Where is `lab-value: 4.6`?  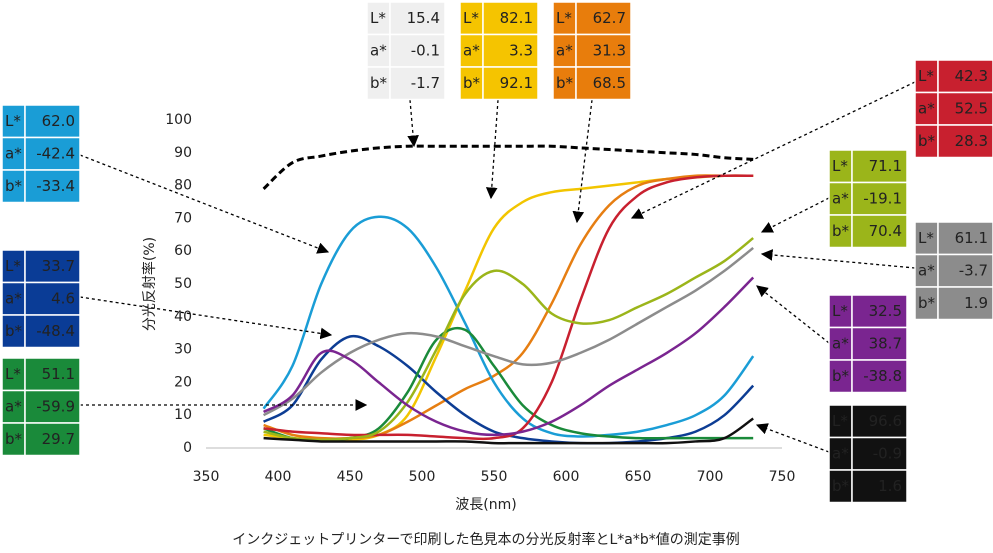
lab-value: 4.6 is located at coordinates (63, 298).